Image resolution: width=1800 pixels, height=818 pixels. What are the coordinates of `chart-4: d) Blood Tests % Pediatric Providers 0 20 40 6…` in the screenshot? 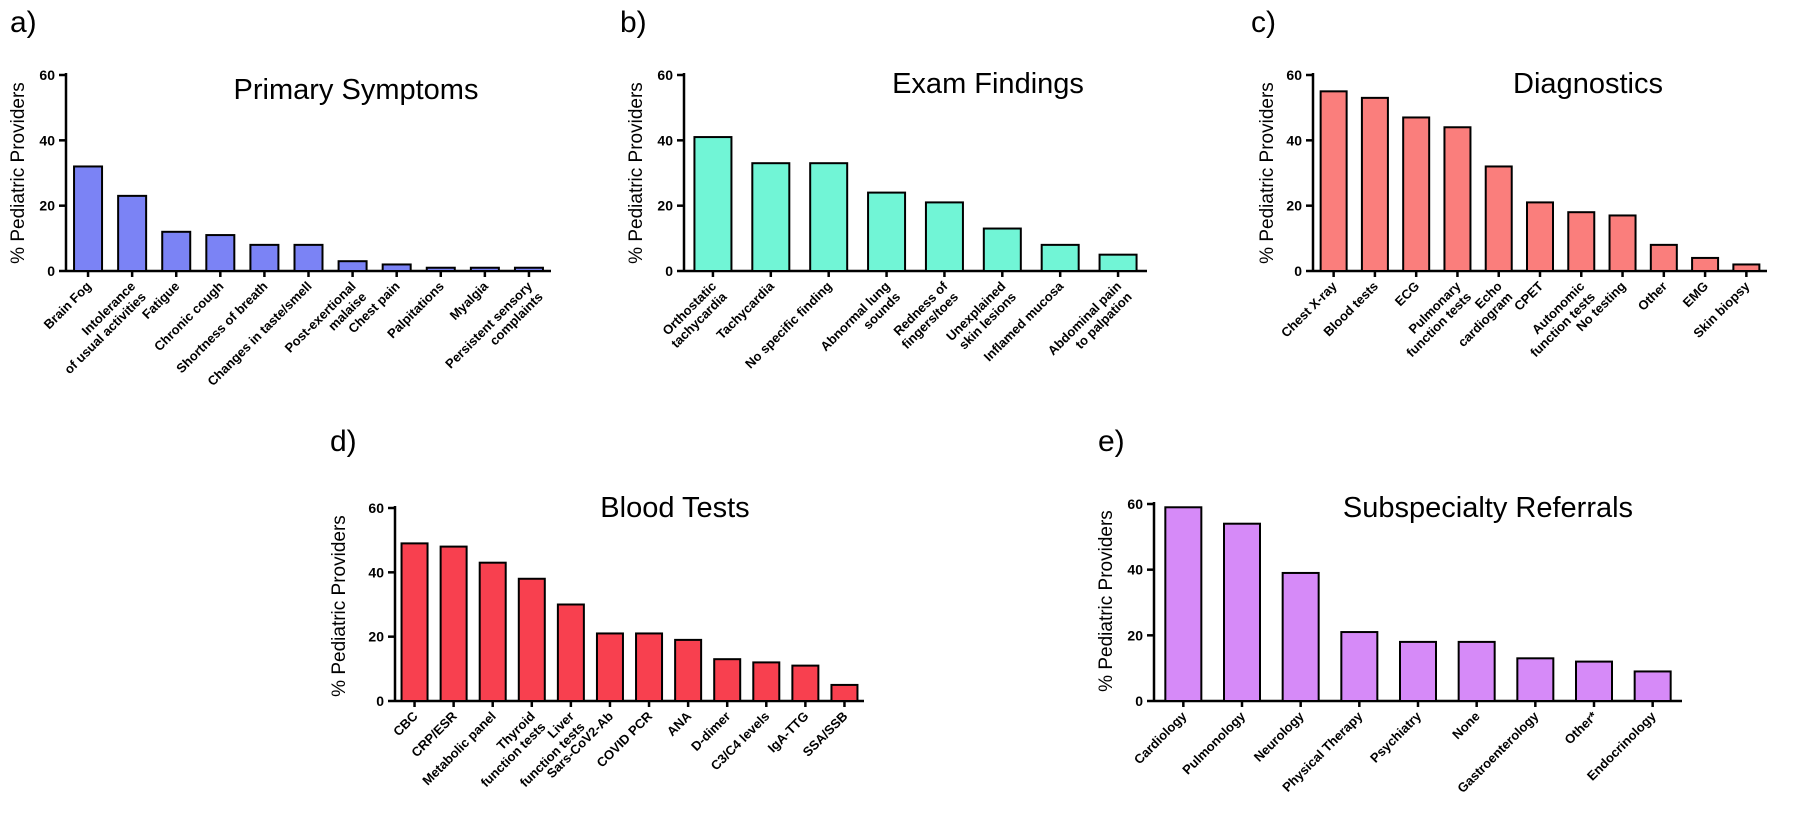 It's located at (596, 607).